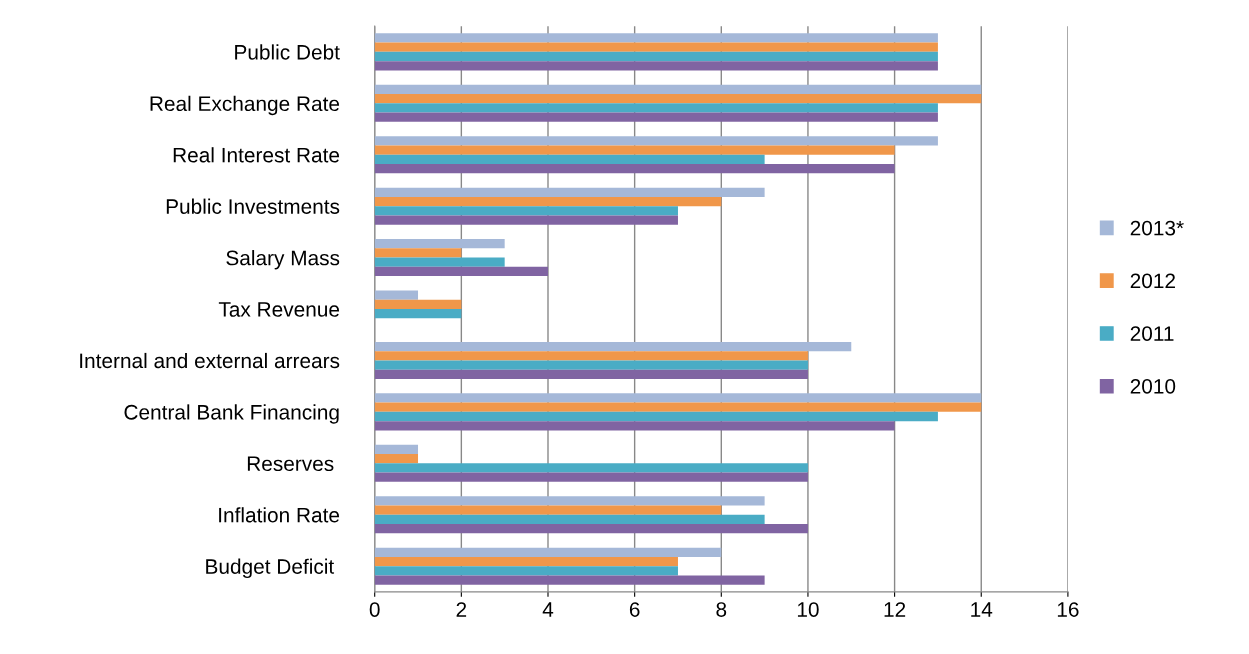 This screenshot has height=654, width=1249. I want to click on y-tick-label: Internal and external arrears, so click(210, 360).